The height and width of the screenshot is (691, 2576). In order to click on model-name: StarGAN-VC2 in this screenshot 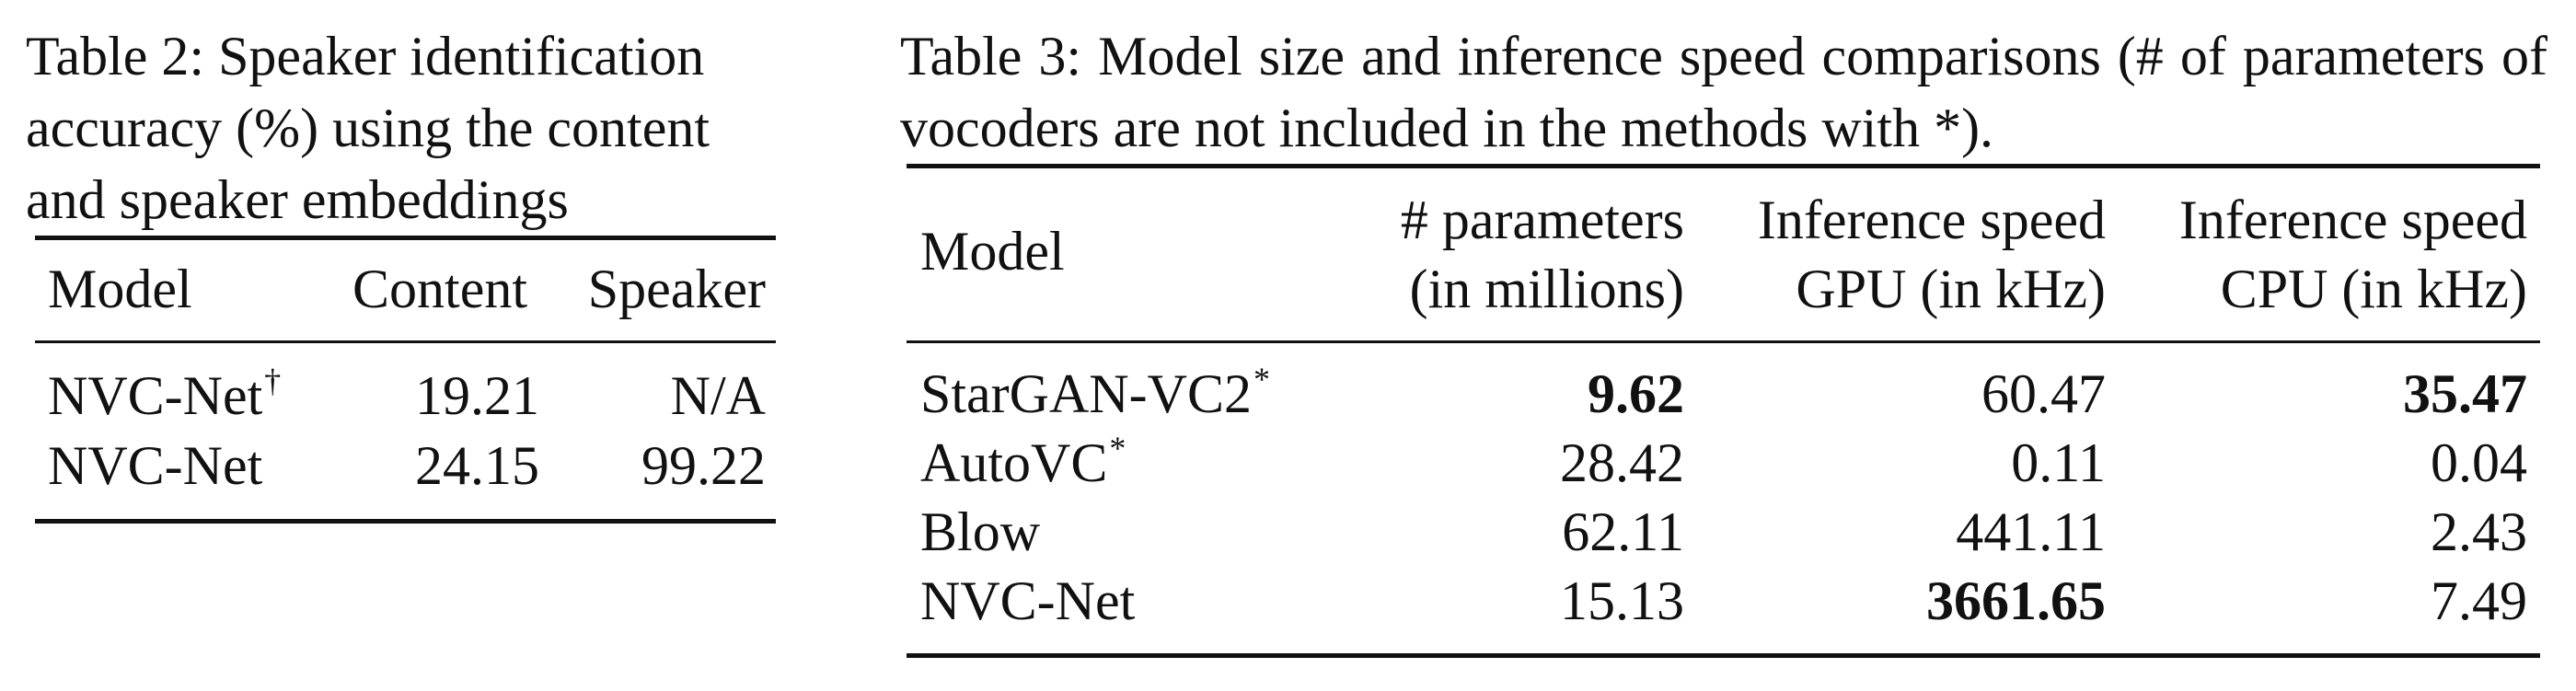, I will do `click(1086, 393)`.